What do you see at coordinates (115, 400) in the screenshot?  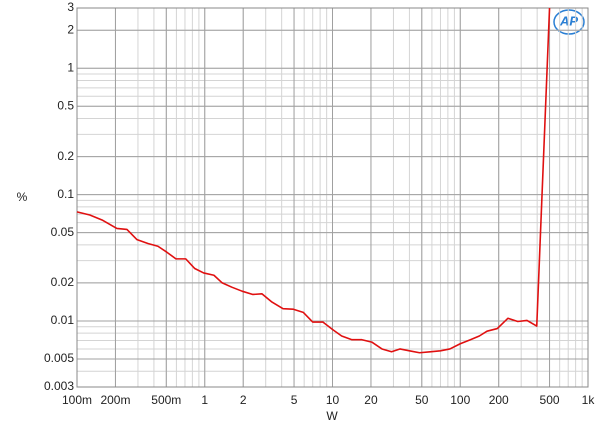 I see `x-tick-label: 200m` at bounding box center [115, 400].